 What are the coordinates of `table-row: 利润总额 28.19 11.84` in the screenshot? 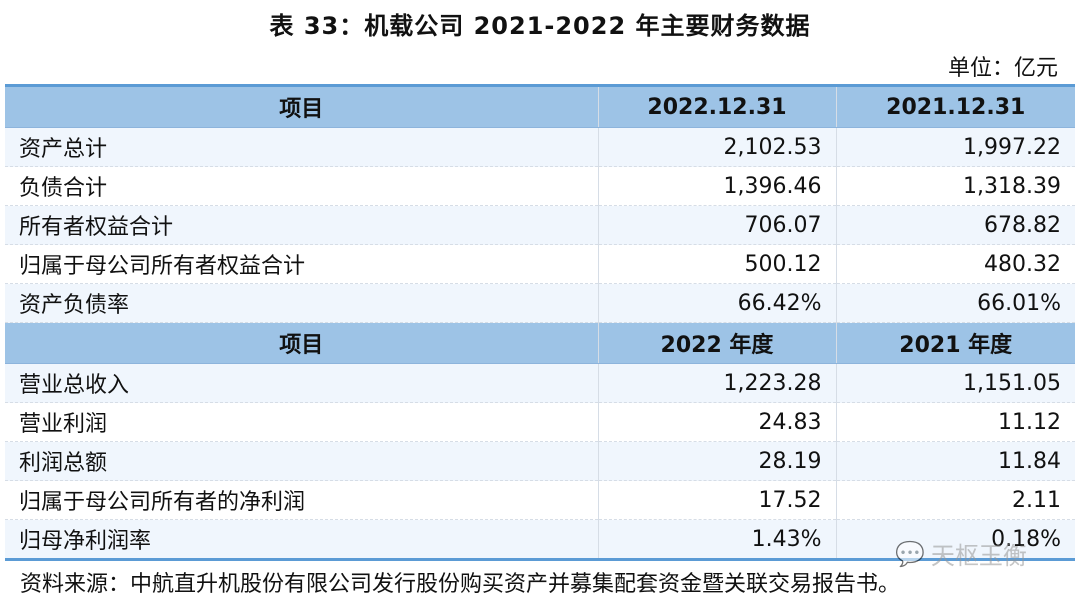 It's located at (540, 461).